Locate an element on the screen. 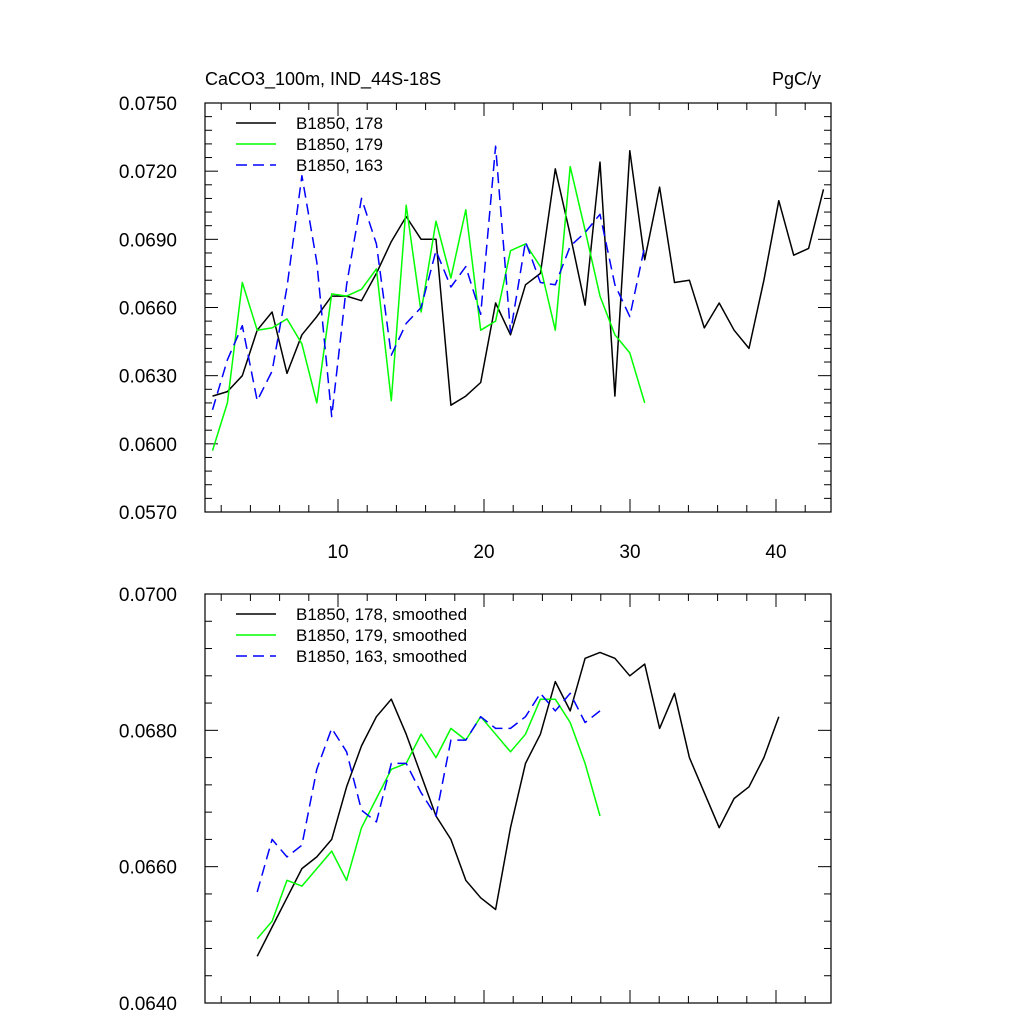  y-tick-label: 0.0720 is located at coordinates (148, 172).